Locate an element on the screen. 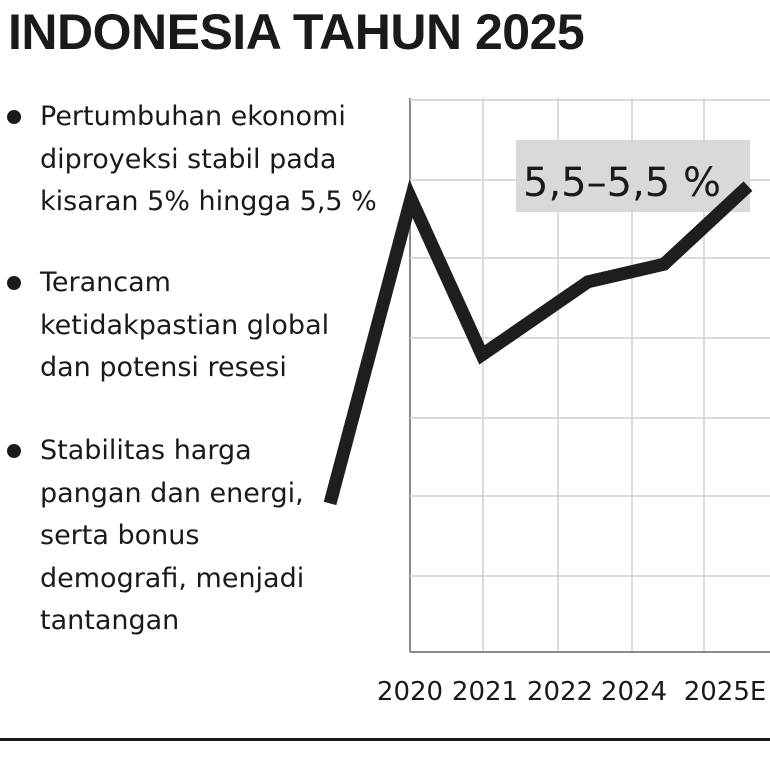 The image size is (770, 770). x-tick-label: 2020 is located at coordinates (410, 692).